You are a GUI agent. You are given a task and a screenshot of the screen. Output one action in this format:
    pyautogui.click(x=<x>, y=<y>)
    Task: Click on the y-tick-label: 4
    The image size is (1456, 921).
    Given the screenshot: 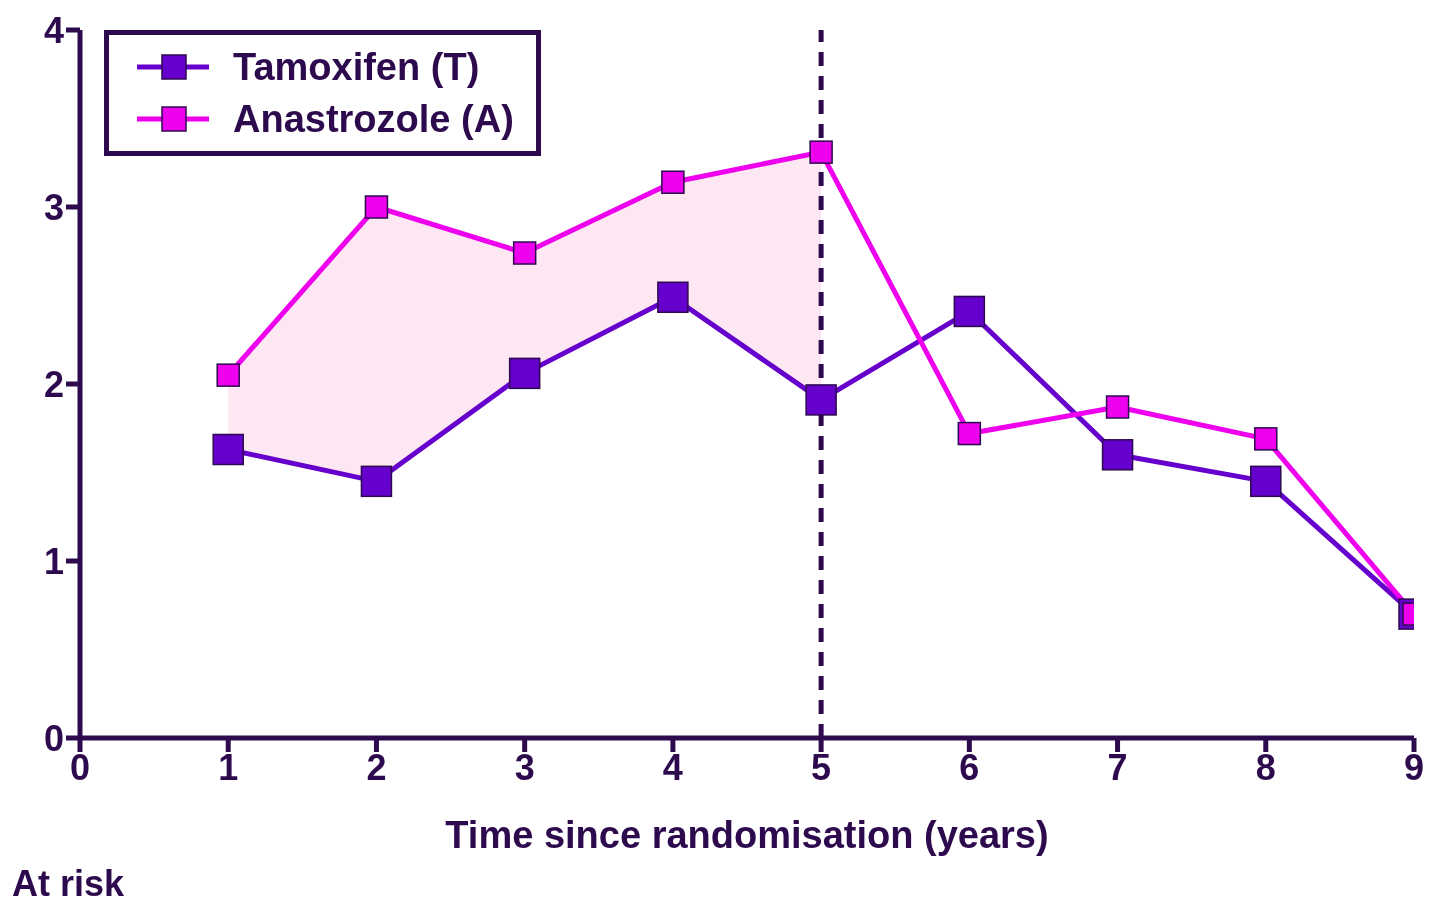 What is the action you would take?
    pyautogui.click(x=53, y=30)
    